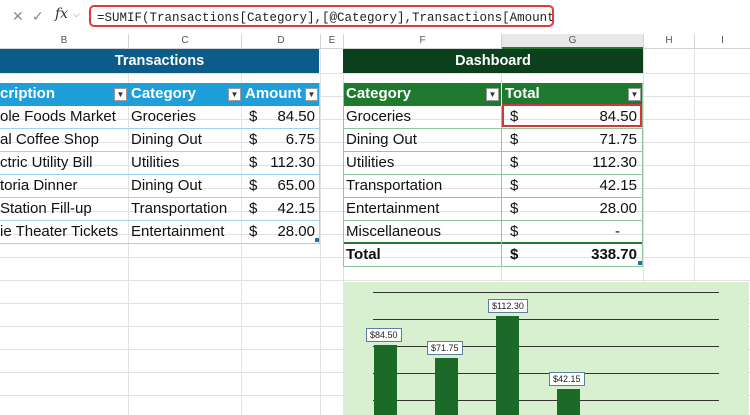  Describe the element at coordinates (178, 94) in the screenshot. I see `header-category: Category` at that location.